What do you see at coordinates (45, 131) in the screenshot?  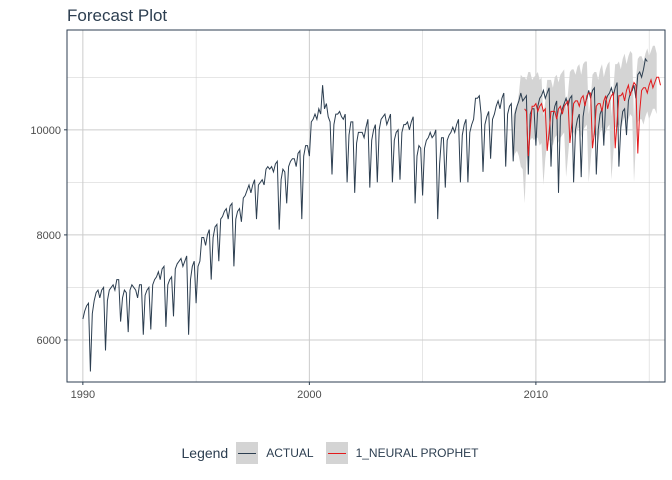 I see `y-tick-label: 10000` at bounding box center [45, 131].